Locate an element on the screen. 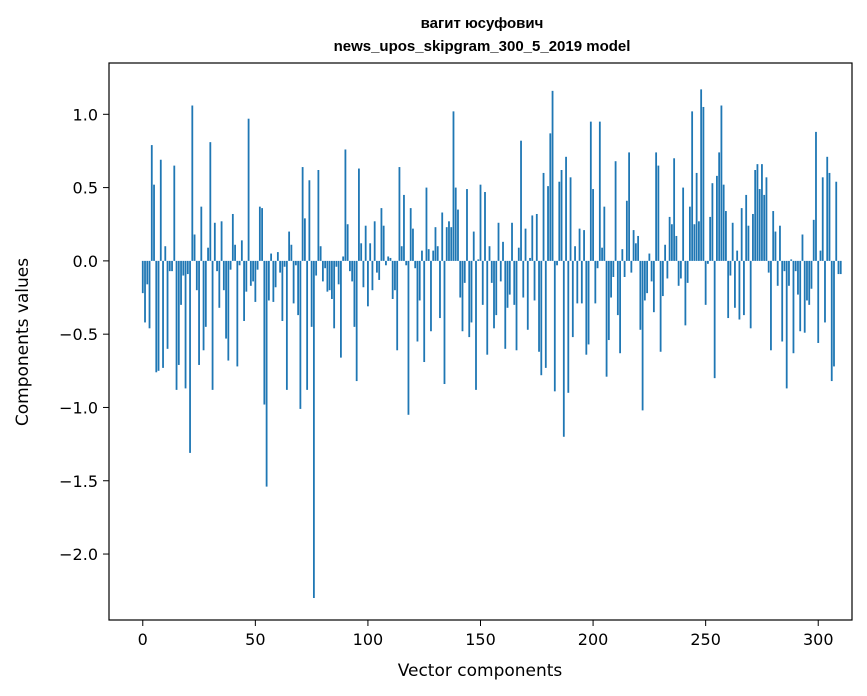 Image resolution: width=867 pixels, height=696 pixels. x-tick-label: 50 is located at coordinates (255, 639).